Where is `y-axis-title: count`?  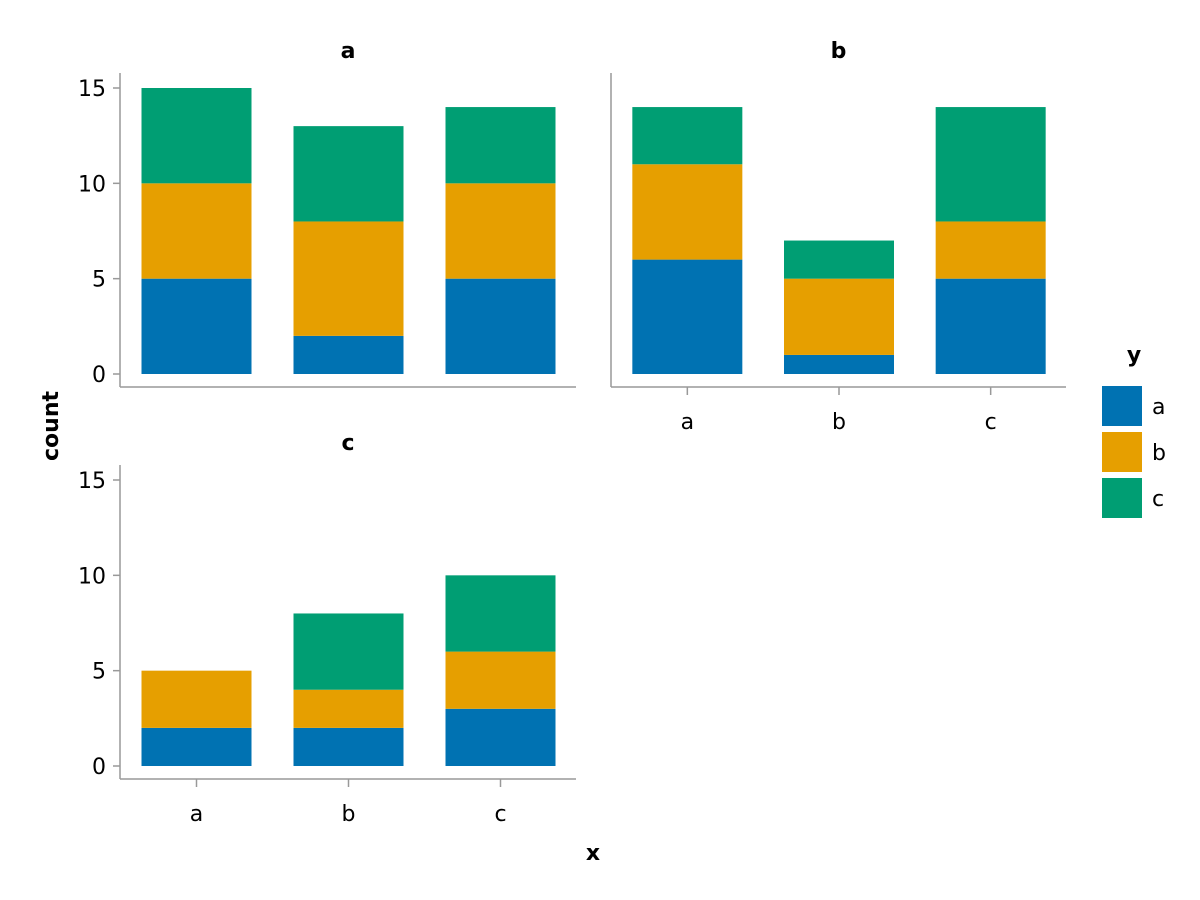 y-axis-title: count is located at coordinates (51, 426).